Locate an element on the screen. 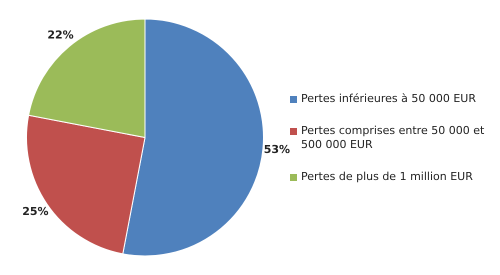 The width and height of the screenshot is (500, 275). data-label: 25% is located at coordinates (35, 211).